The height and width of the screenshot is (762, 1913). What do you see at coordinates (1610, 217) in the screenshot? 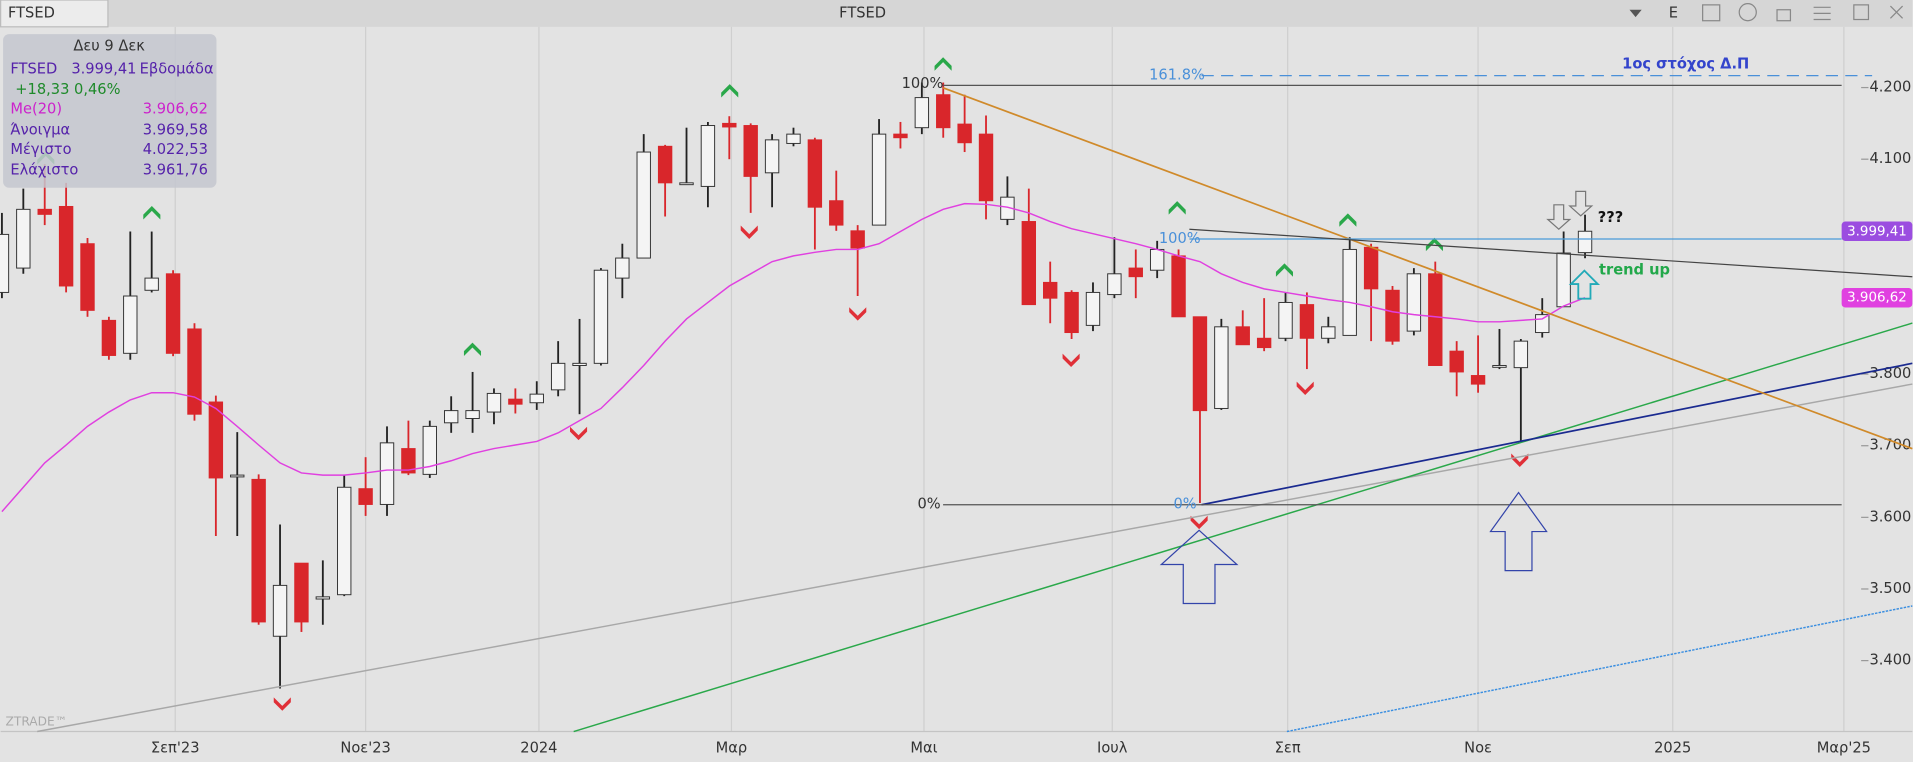
I see `annotation: ???` at bounding box center [1610, 217].